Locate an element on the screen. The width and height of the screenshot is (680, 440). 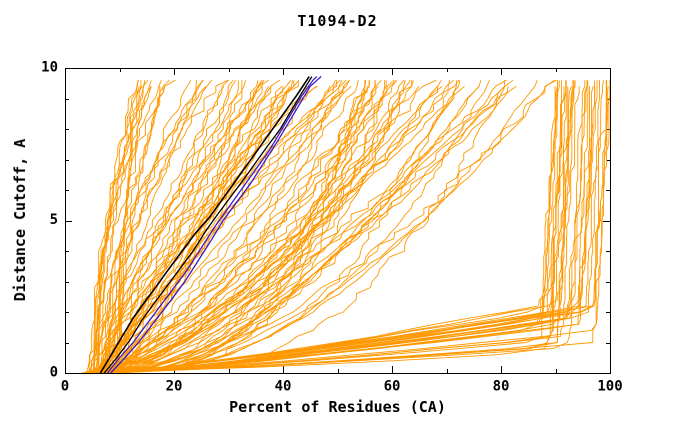
x-axis-label: Percent of Residues (CA) is located at coordinates (337, 407).